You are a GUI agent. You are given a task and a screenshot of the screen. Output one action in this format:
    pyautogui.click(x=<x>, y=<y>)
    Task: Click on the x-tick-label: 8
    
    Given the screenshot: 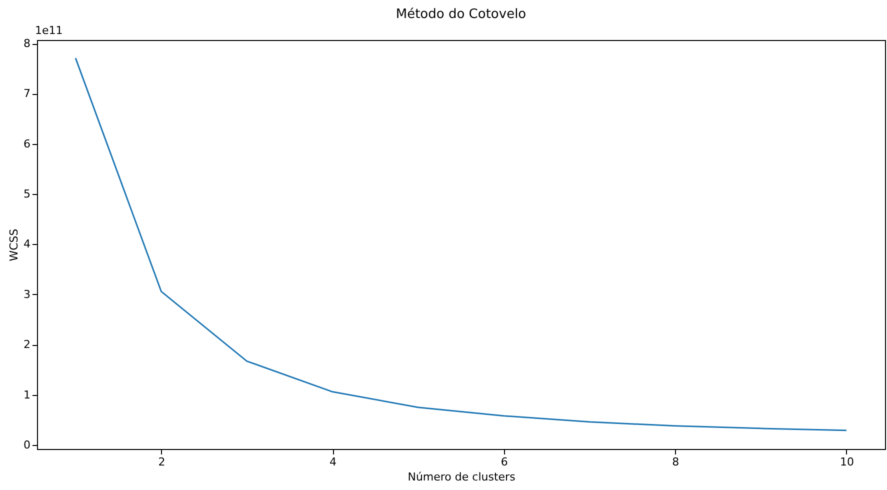 What is the action you would take?
    pyautogui.click(x=676, y=462)
    